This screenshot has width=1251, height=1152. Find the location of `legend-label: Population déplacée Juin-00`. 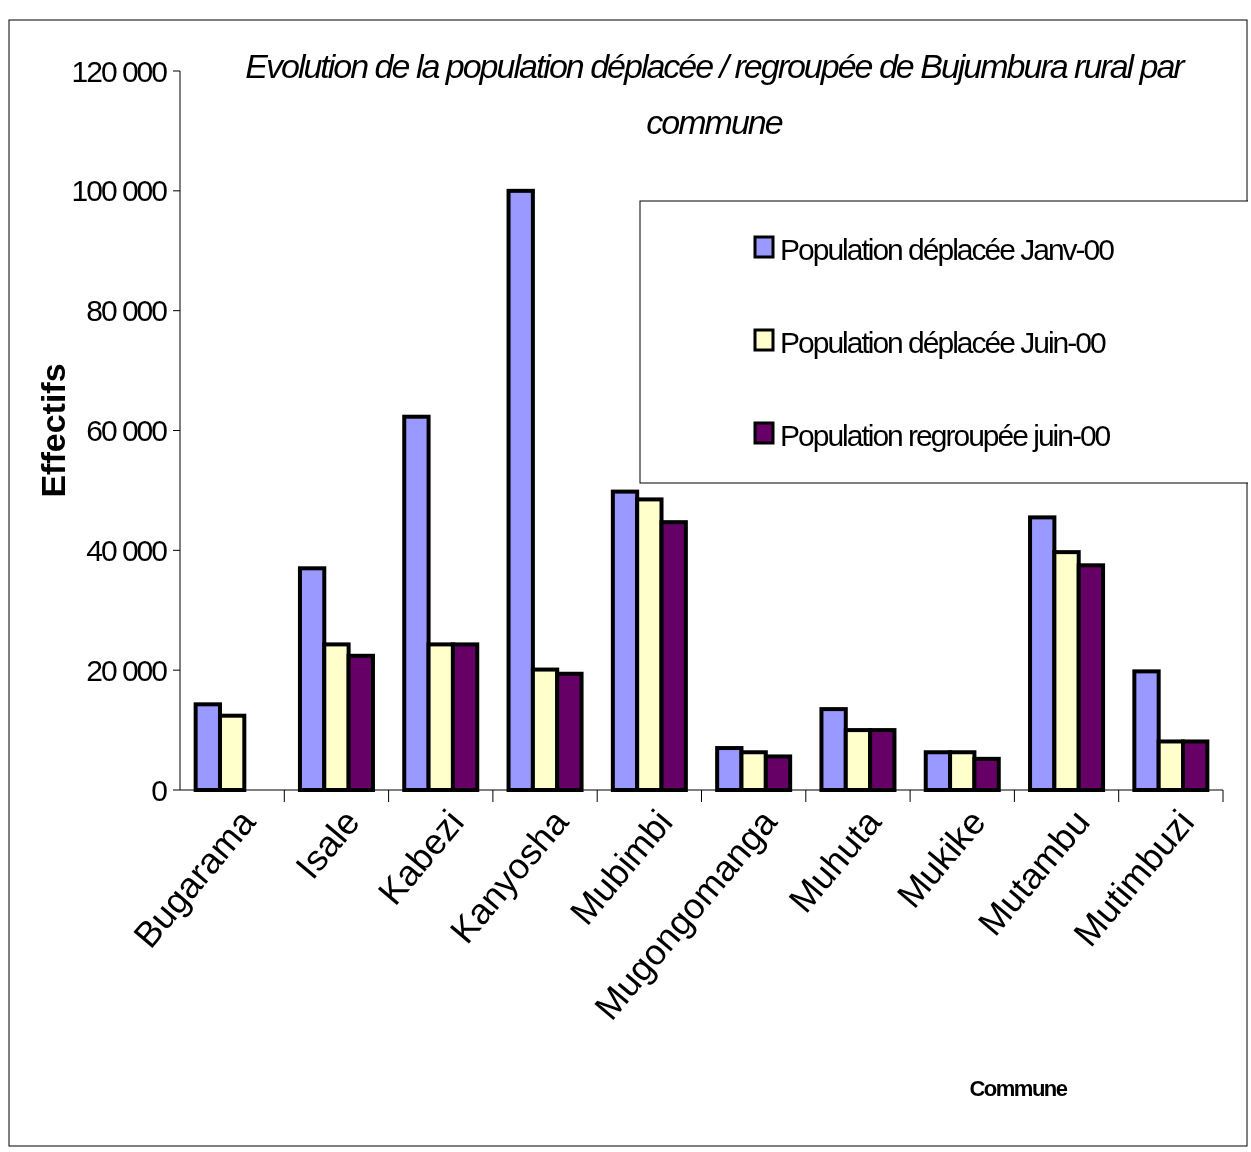

legend-label: Population déplacée Juin-00 is located at coordinates (943, 342).